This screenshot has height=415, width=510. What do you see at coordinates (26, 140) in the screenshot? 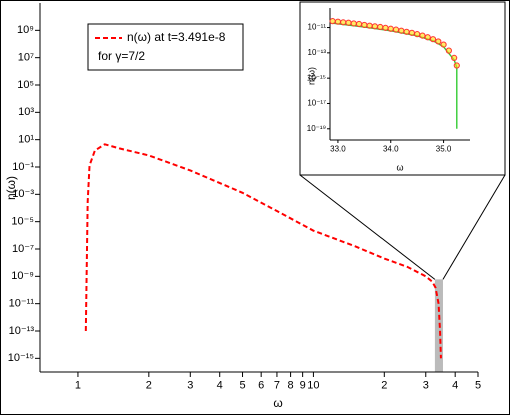
I see `y-tick-label: 10¹` at bounding box center [26, 140].